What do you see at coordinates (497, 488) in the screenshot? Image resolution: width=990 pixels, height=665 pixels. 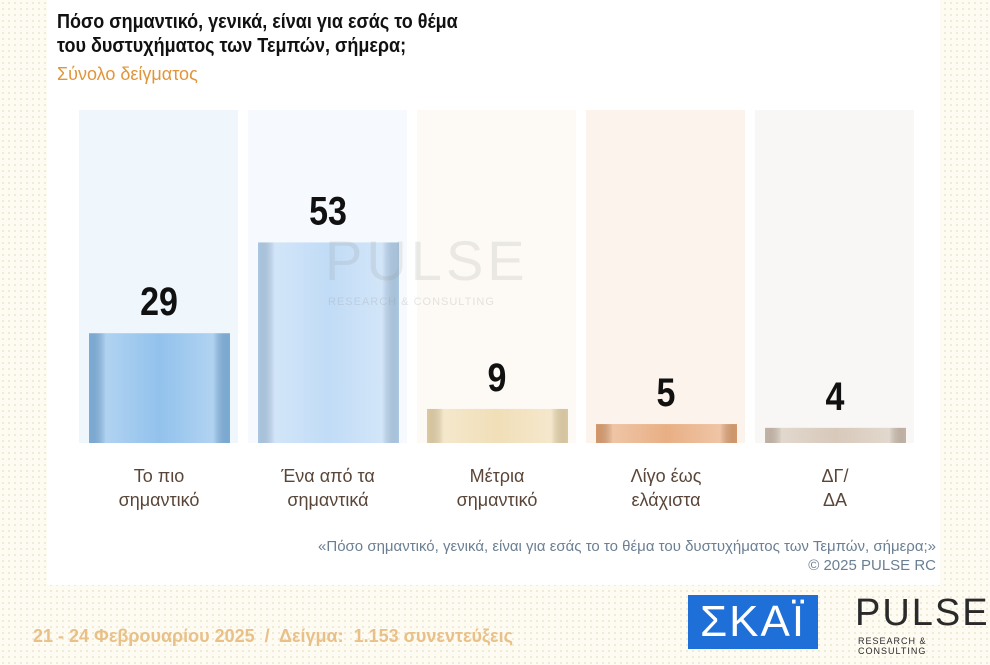 I see `category-label: Μέτρια σημαντικό` at bounding box center [497, 488].